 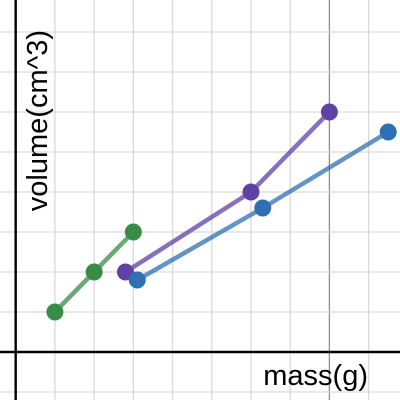 What do you see at coordinates (315, 376) in the screenshot?
I see `x-axis-label: mass(g)` at bounding box center [315, 376].